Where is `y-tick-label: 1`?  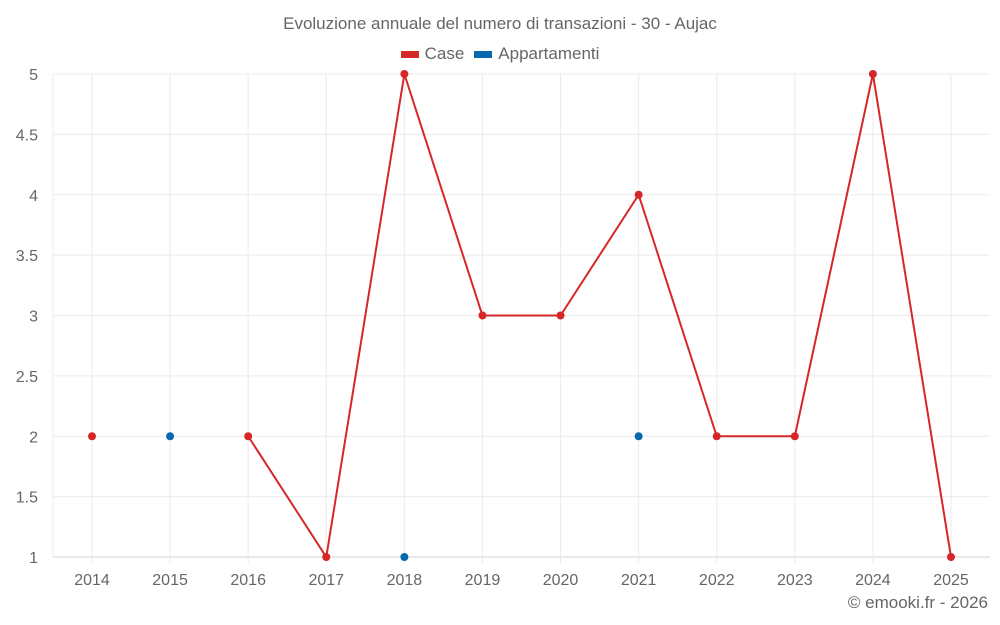
y-tick-label: 1 is located at coordinates (33, 558).